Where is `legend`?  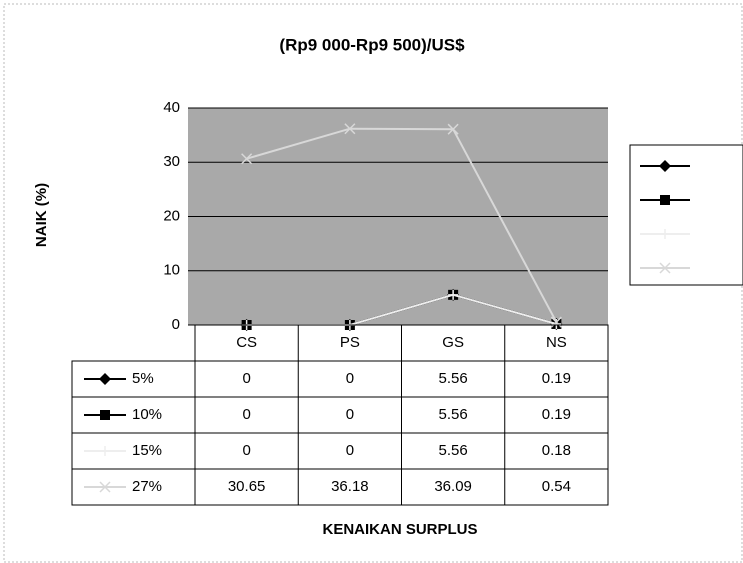 legend is located at coordinates (686, 215).